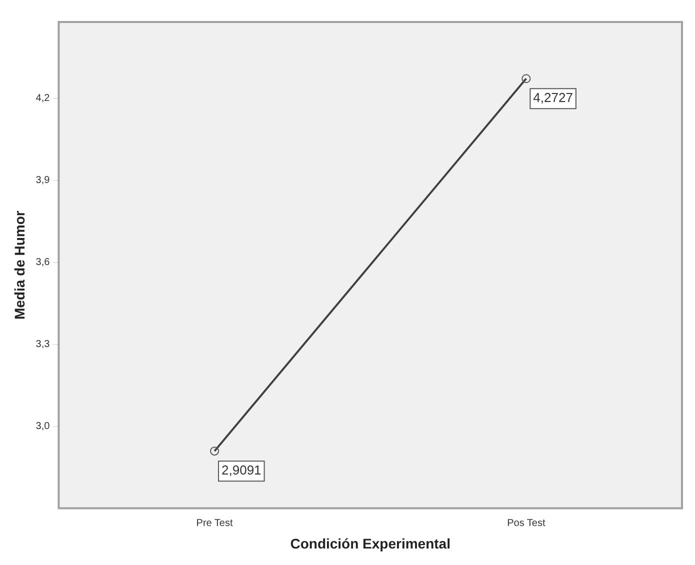  What do you see at coordinates (526, 523) in the screenshot?
I see `x-tick-label: Pos Test` at bounding box center [526, 523].